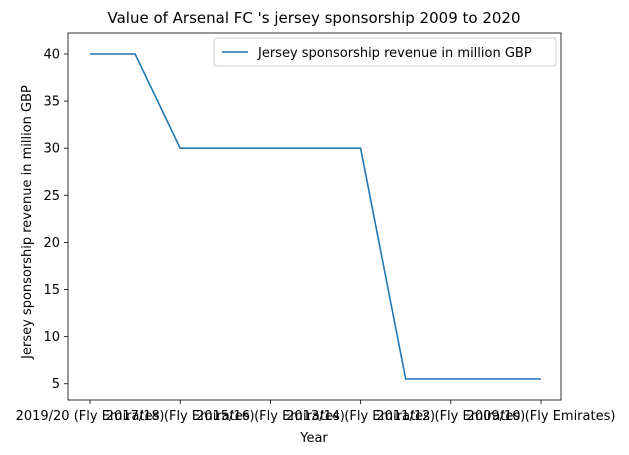 The width and height of the screenshot is (629, 455). Describe the element at coordinates (450, 416) in the screenshot. I see `x-tick-label: 2011/12 (Fly Emirates)` at that location.